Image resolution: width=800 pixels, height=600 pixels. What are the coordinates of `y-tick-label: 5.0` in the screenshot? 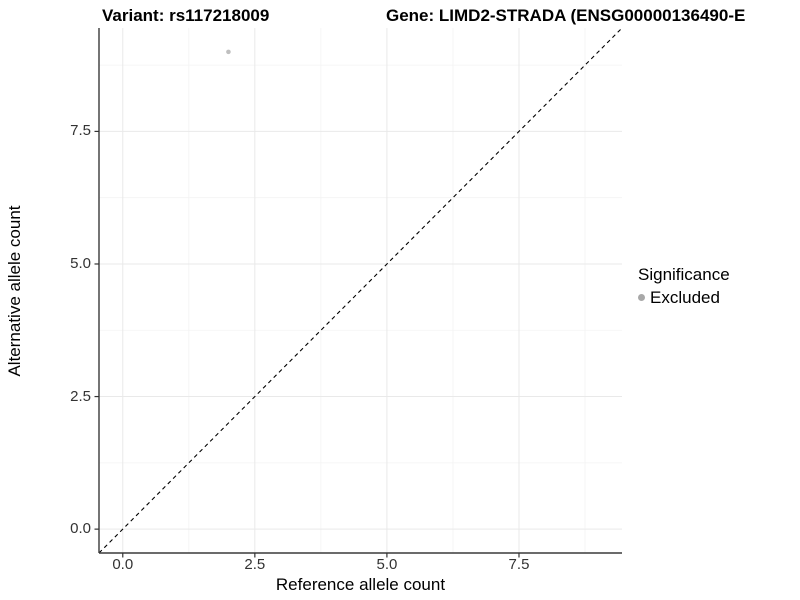 It's located at (80, 263).